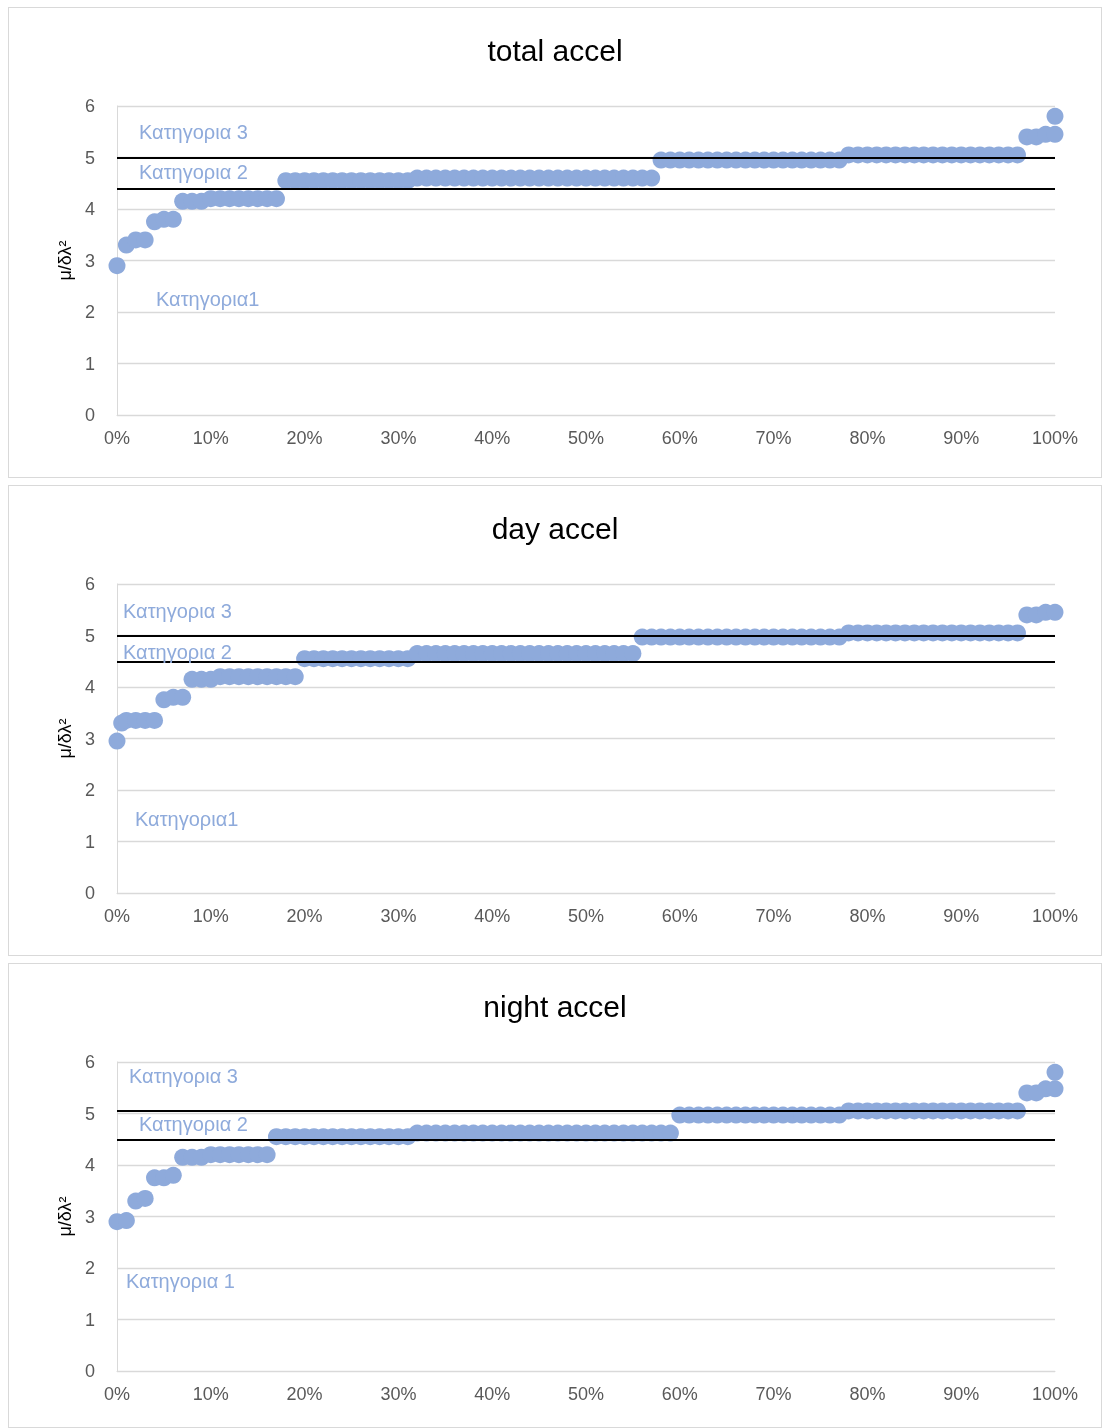 The width and height of the screenshot is (1105, 1428). What do you see at coordinates (555, 50) in the screenshot?
I see `chart-title: total accel` at bounding box center [555, 50].